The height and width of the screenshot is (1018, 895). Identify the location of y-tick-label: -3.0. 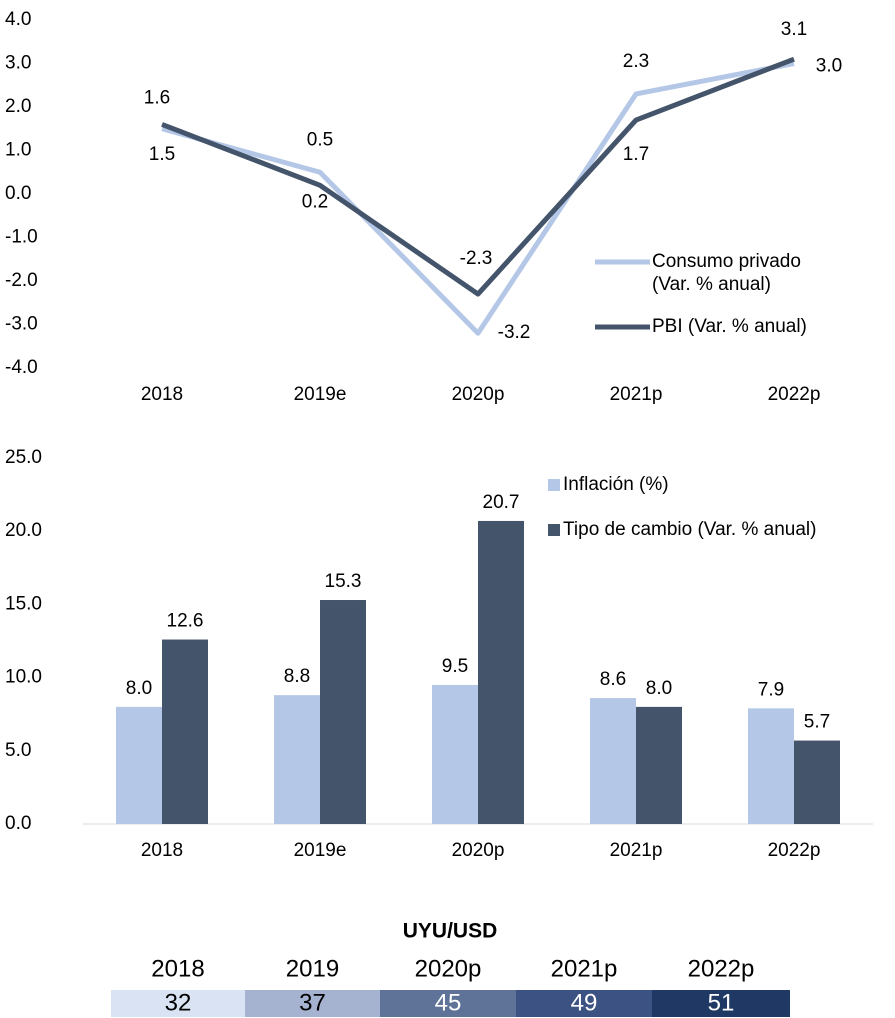
(21, 324).